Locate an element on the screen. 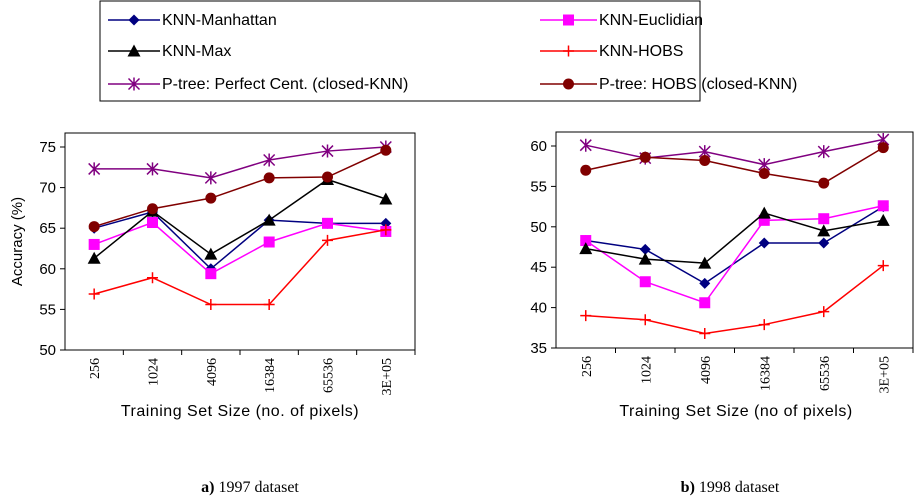 The width and height of the screenshot is (920, 502). y-tick-label: 40 is located at coordinates (538, 308).